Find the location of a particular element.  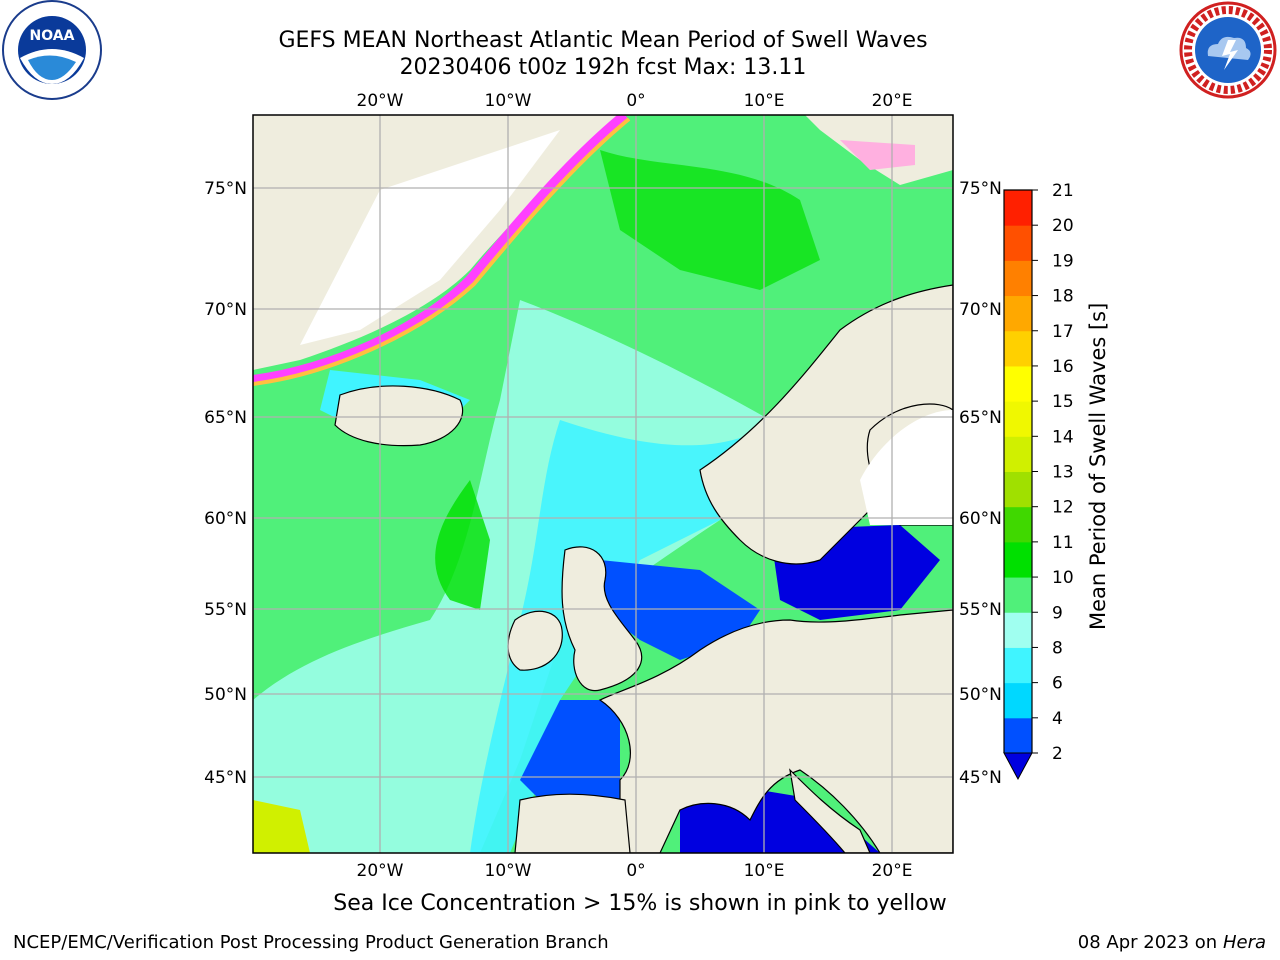

sea-ice-edge-greenland is located at coordinates (441, 250).